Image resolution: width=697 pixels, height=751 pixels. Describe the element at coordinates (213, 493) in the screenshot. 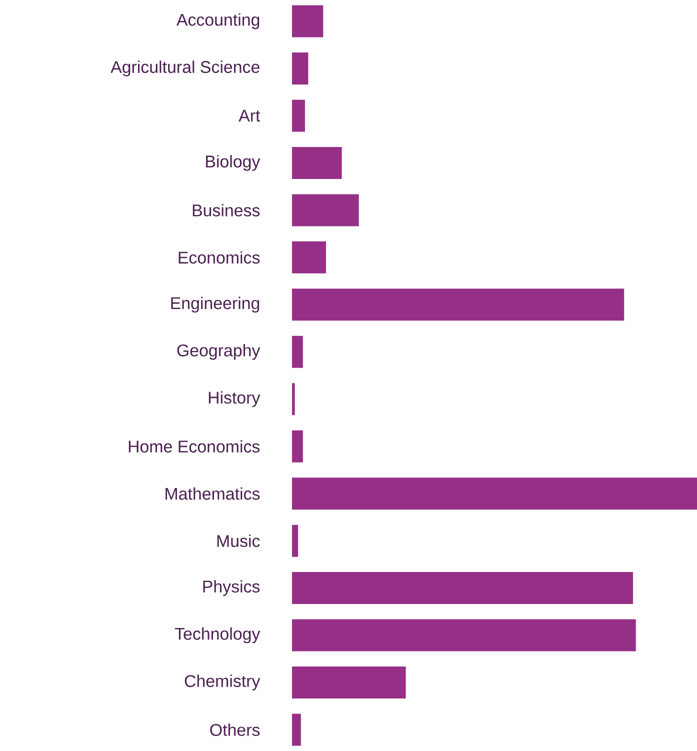

I see `y-tick-label: Mathematics` at that location.